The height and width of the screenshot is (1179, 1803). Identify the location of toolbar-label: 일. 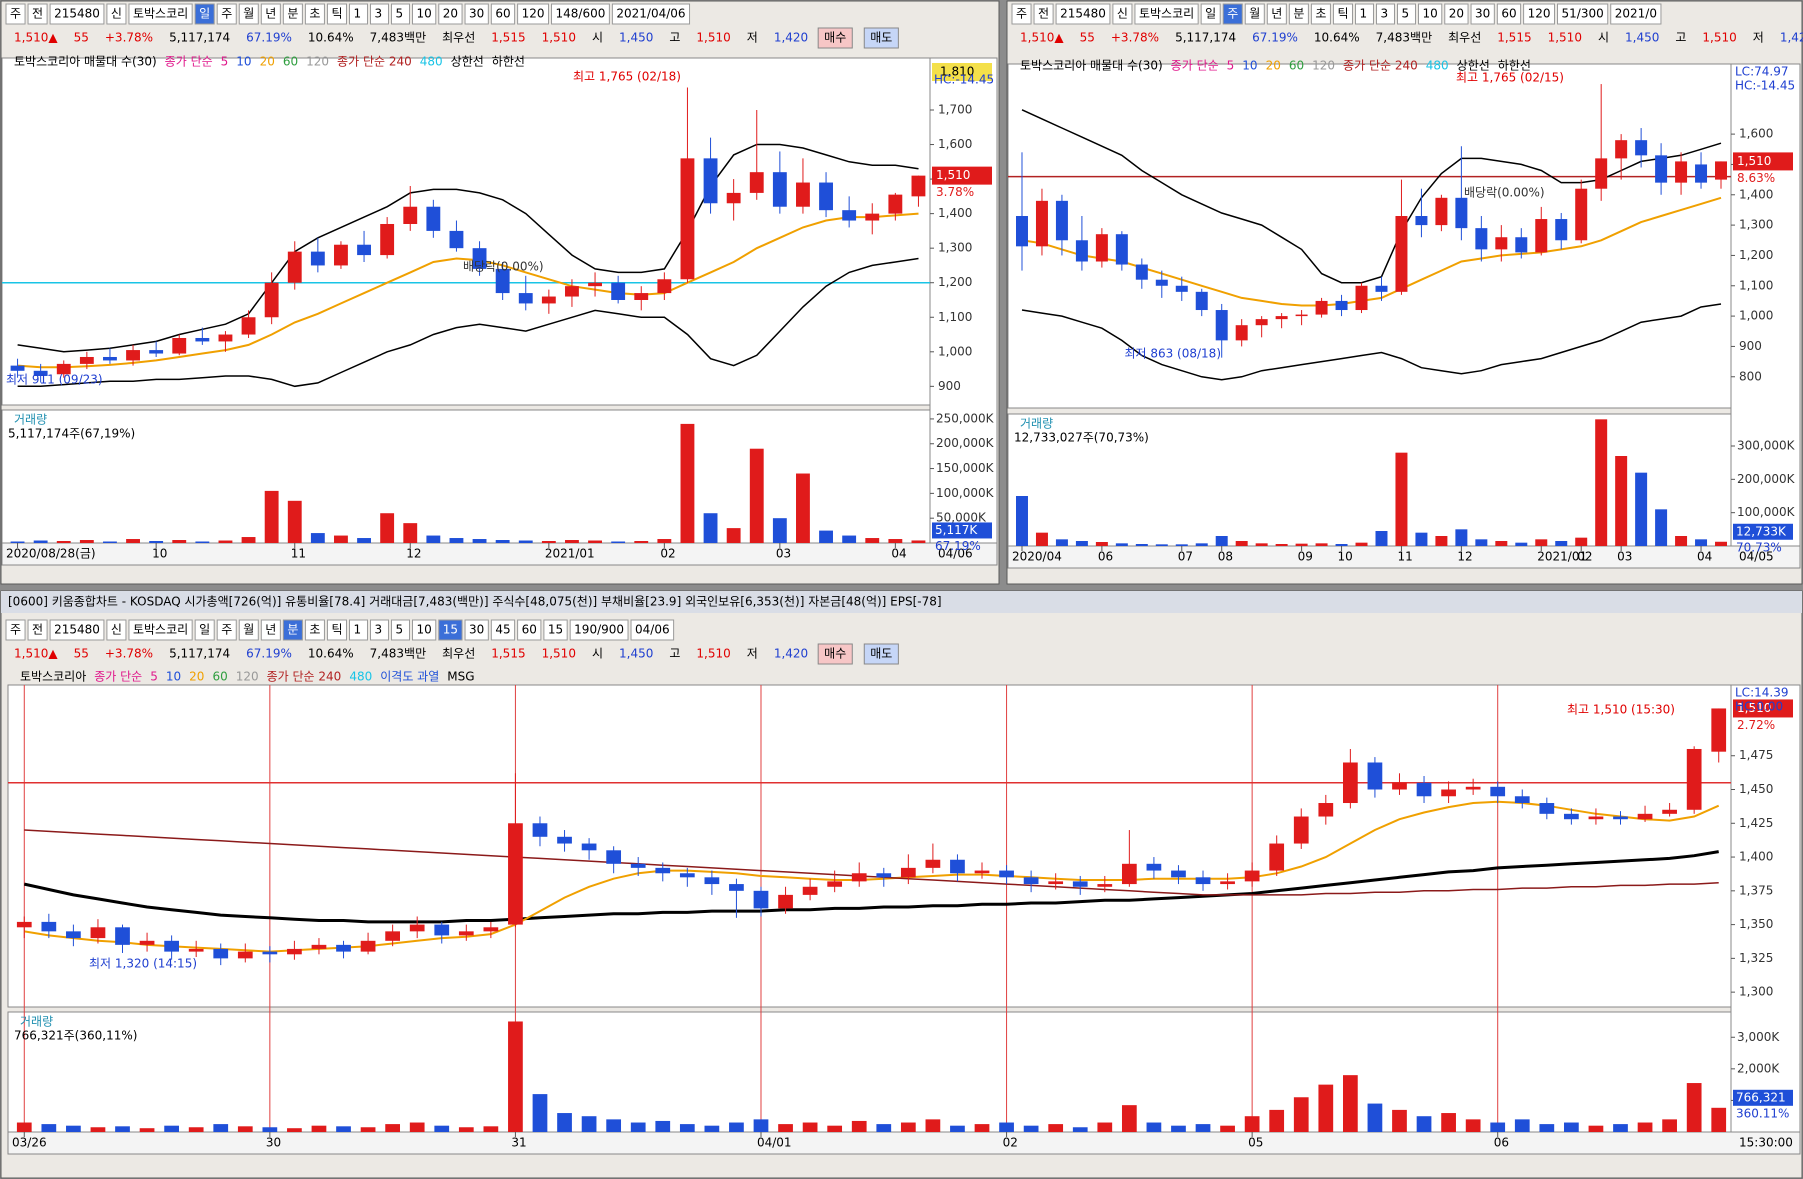
(204, 630).